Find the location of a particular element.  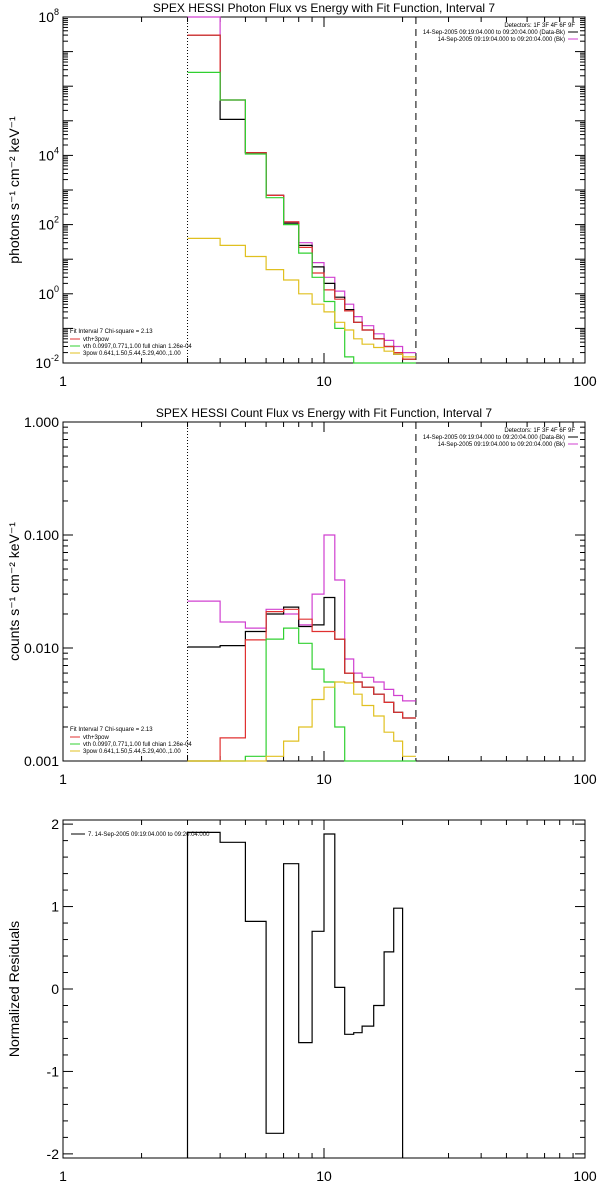

y-tick-label: -1 is located at coordinates (53, 1071).